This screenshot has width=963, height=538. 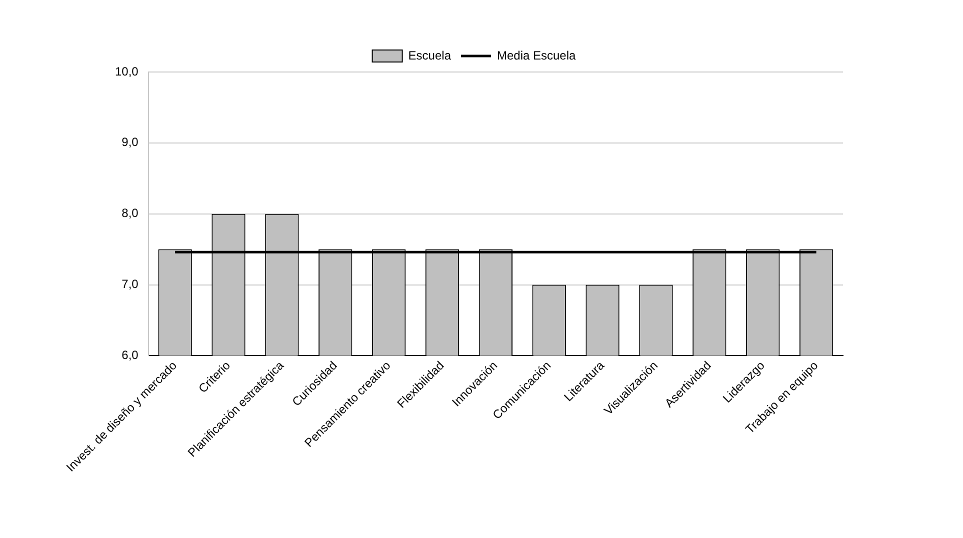 I want to click on y-tick-label: 10,0, so click(x=126, y=71).